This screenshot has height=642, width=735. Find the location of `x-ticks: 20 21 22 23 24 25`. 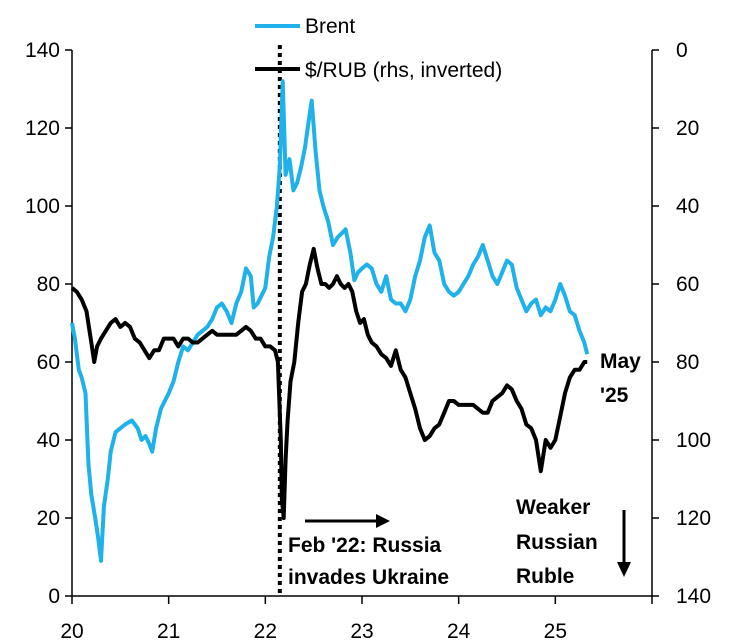

x-ticks: 20 21 22 23 24 25 is located at coordinates (356, 619).